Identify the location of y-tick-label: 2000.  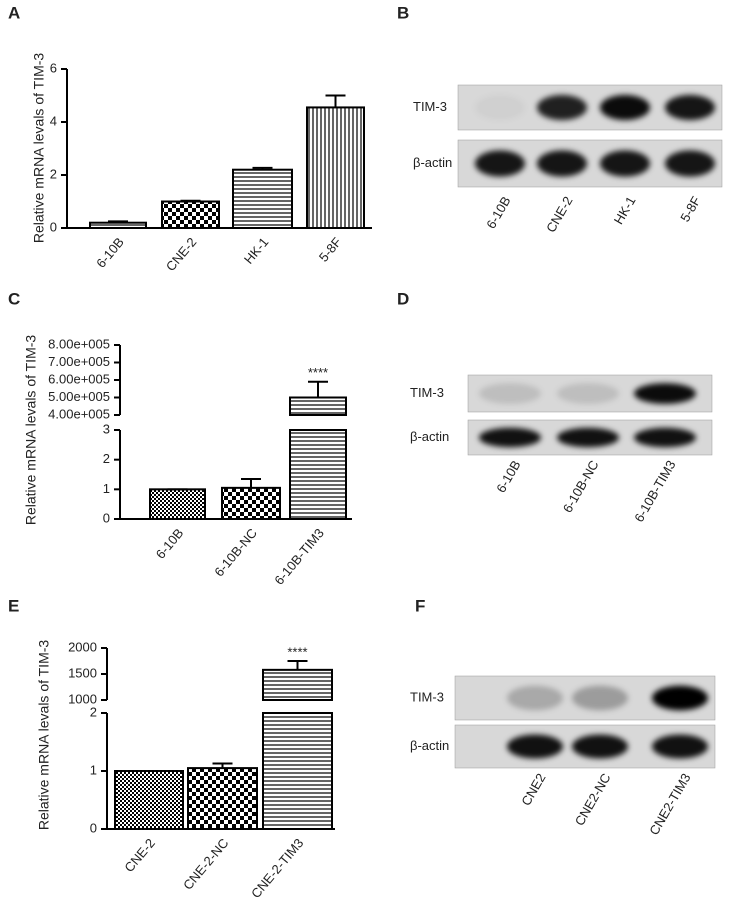
(82, 646).